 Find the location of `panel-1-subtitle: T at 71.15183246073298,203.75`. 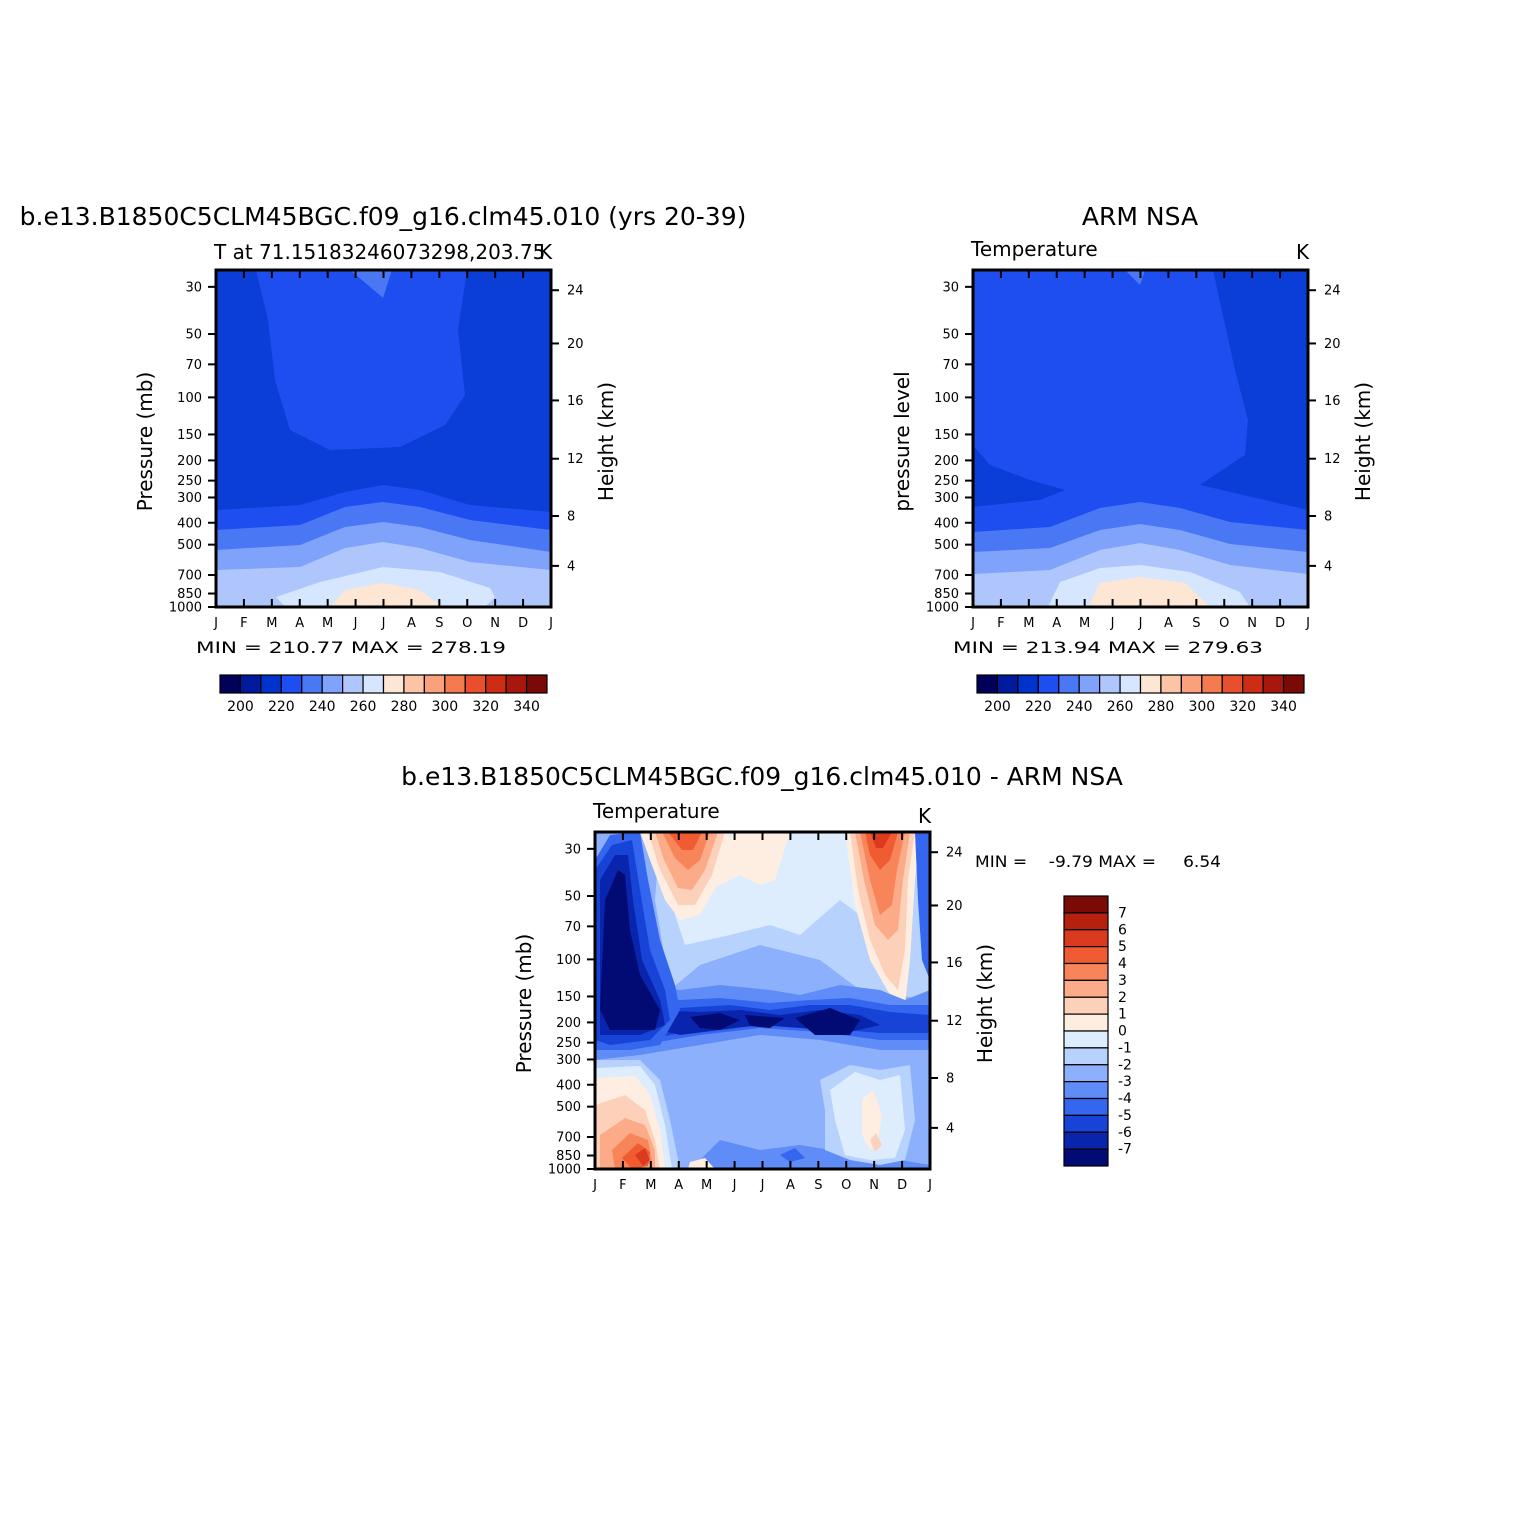

panel-1-subtitle: T at 71.15183246073298,203.75 is located at coordinates (379, 252).